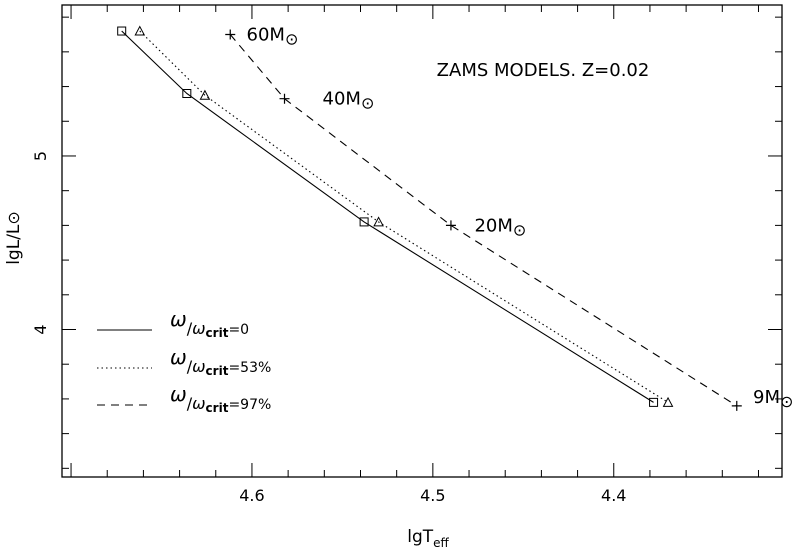  I want to click on mass-label-text: 40M, so click(342, 99).